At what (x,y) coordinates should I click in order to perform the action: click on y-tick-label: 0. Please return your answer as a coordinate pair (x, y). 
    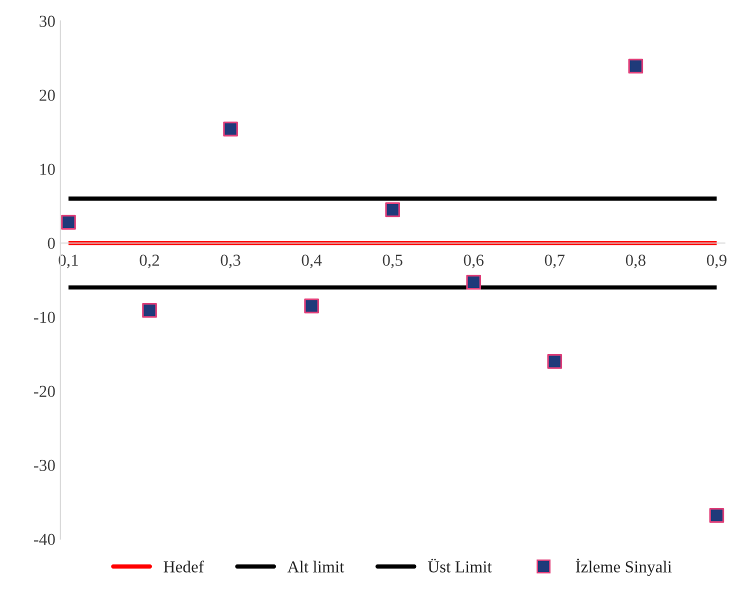
    Looking at the image, I should click on (51, 243).